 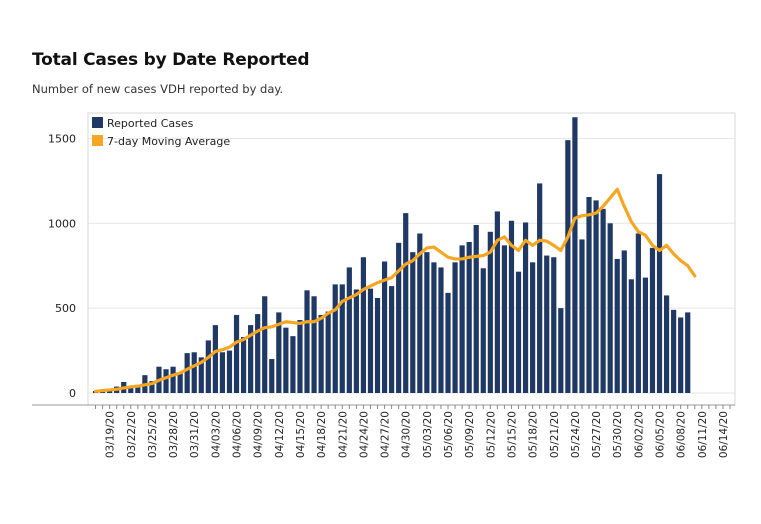 I want to click on x-tick-label: 05/21/20, so click(x=555, y=434).